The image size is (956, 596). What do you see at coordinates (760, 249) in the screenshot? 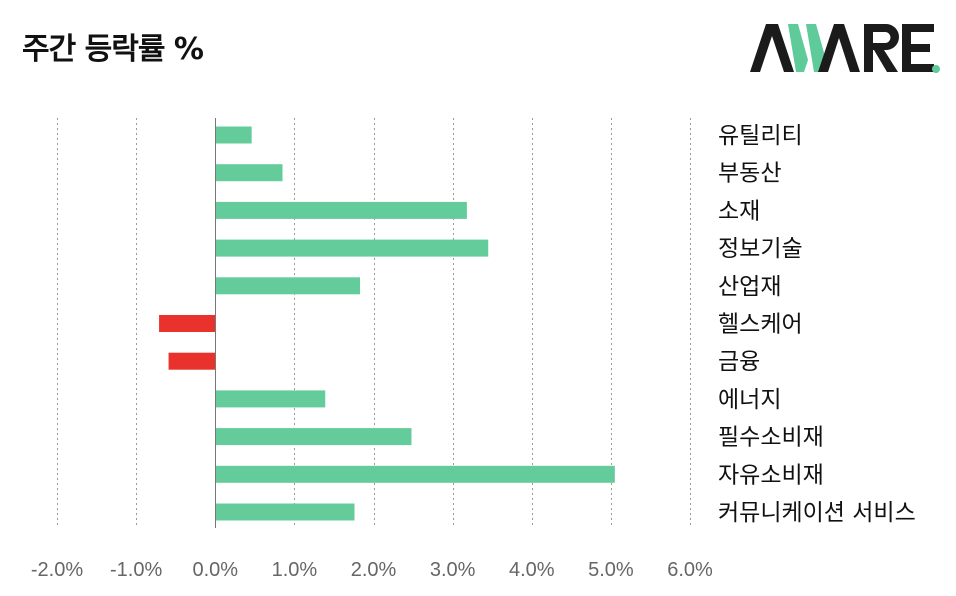
I see `category-label: 정보기술` at bounding box center [760, 249].